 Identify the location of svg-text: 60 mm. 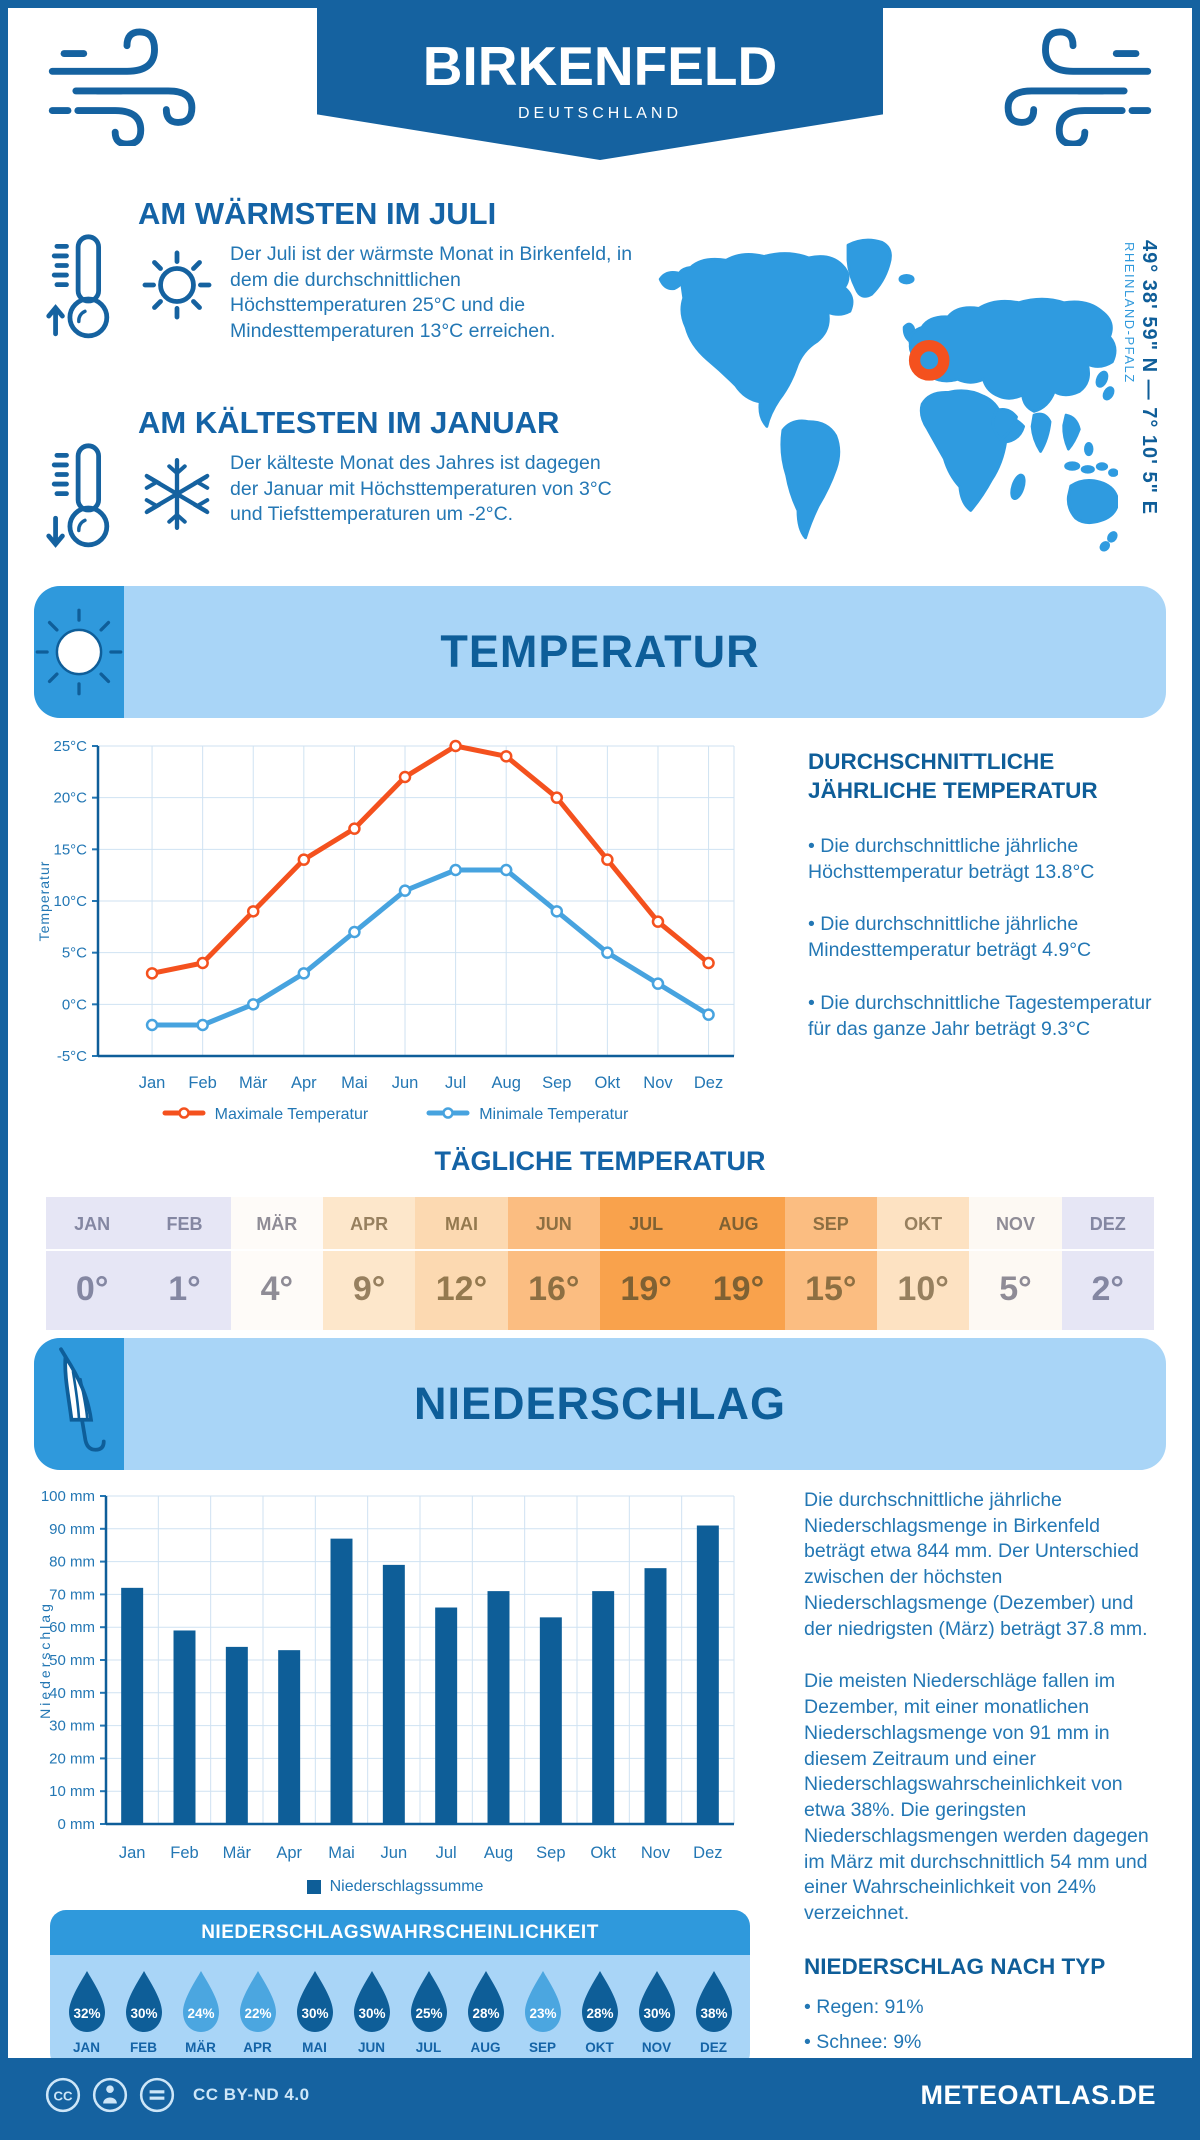
(72, 1627).